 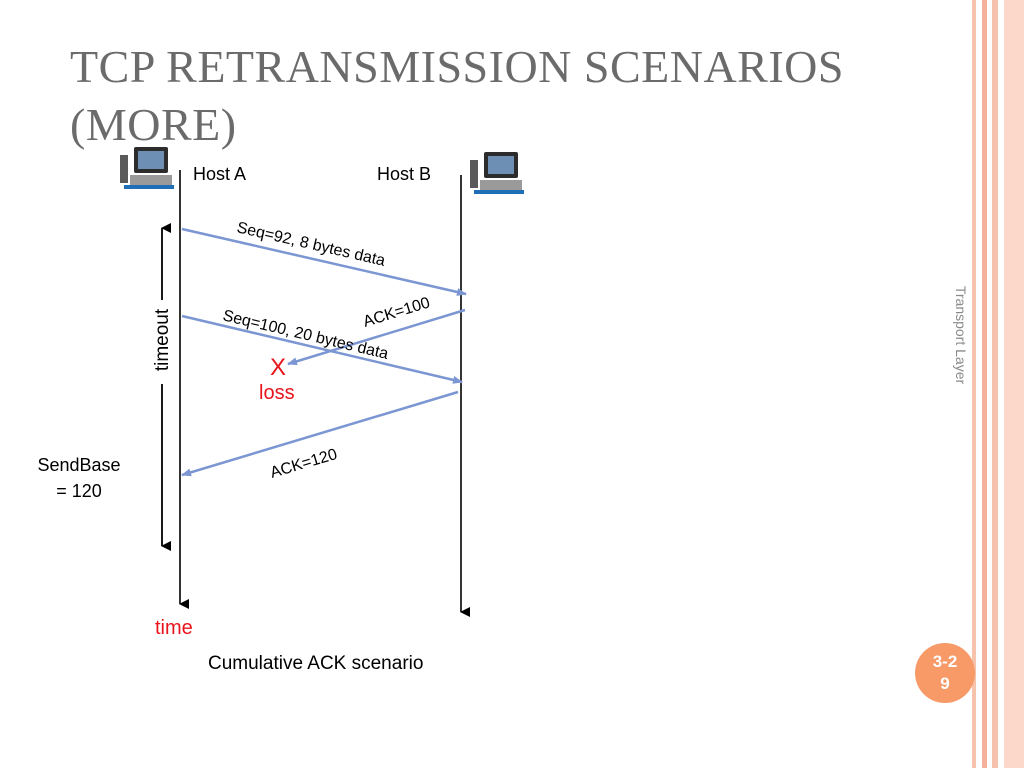 I want to click on message-label-ack120: ACK=120, so click(x=303, y=464).